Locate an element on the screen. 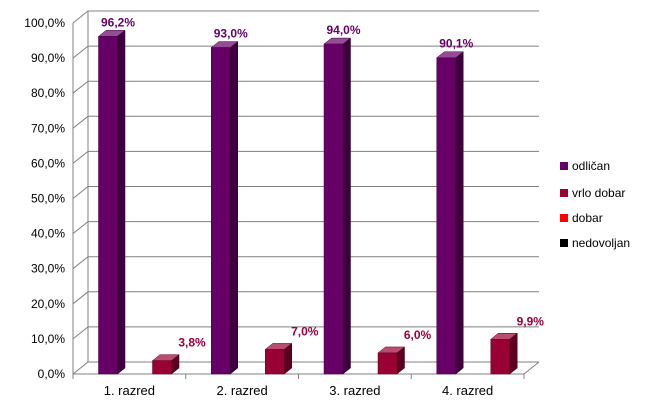 The width and height of the screenshot is (646, 401). y-tick-label: 10,0% is located at coordinates (48, 339).